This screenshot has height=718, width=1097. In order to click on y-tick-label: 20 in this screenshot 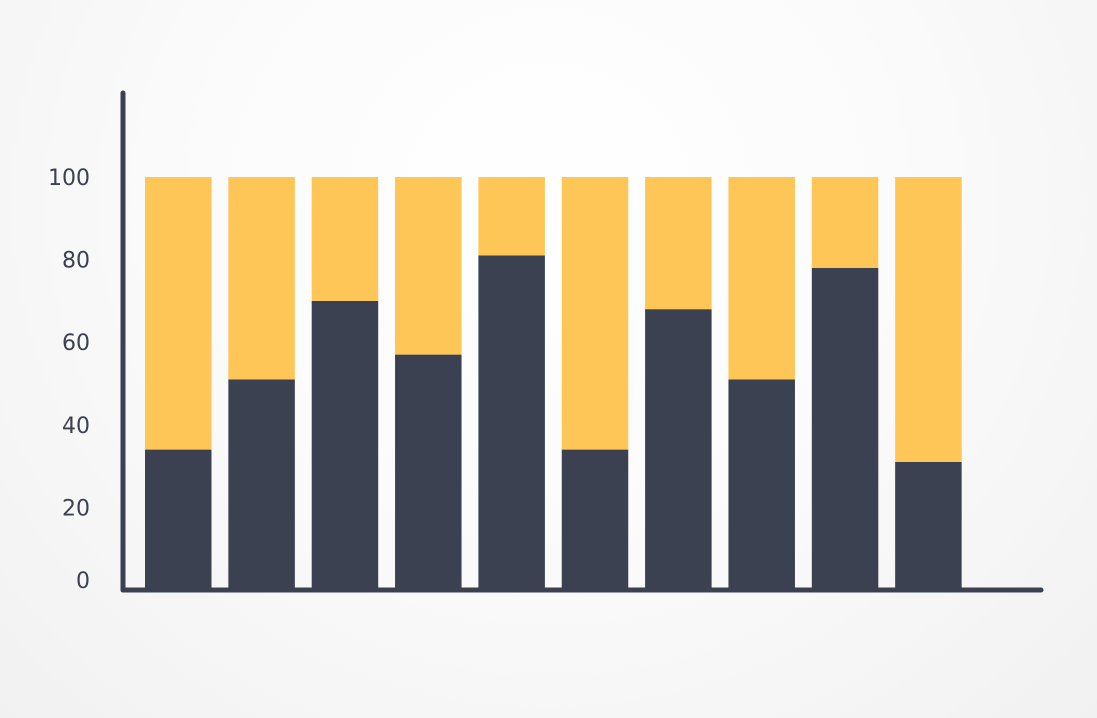, I will do `click(76, 508)`.